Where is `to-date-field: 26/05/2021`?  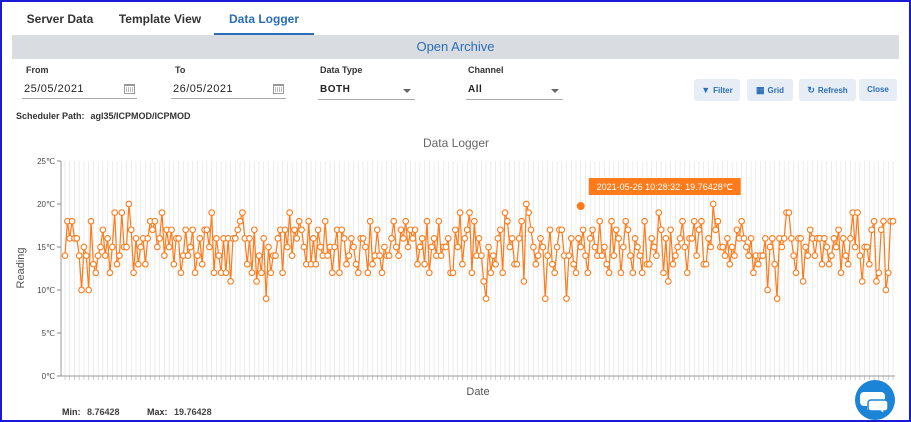
to-date-field: 26/05/2021 is located at coordinates (228, 89).